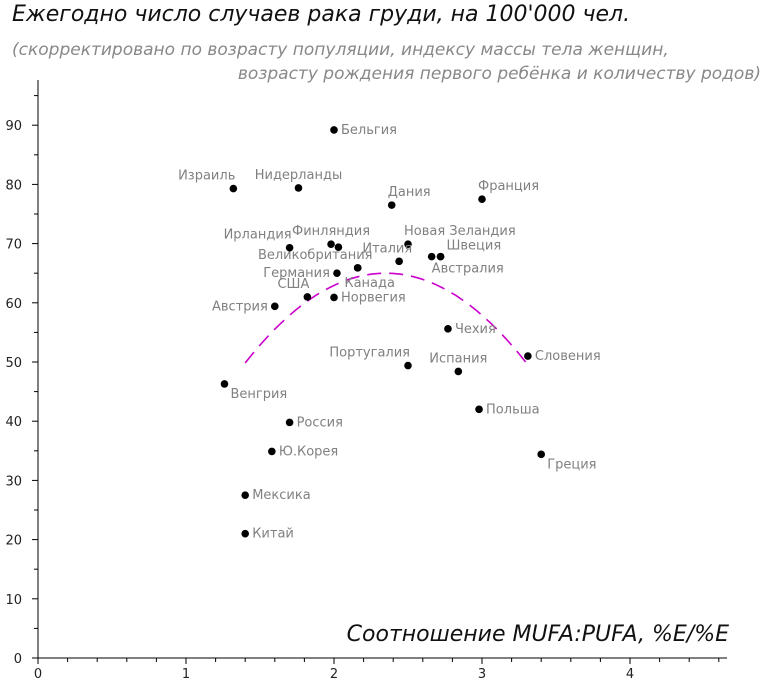  I want to click on point-label: Германия, so click(296, 273).